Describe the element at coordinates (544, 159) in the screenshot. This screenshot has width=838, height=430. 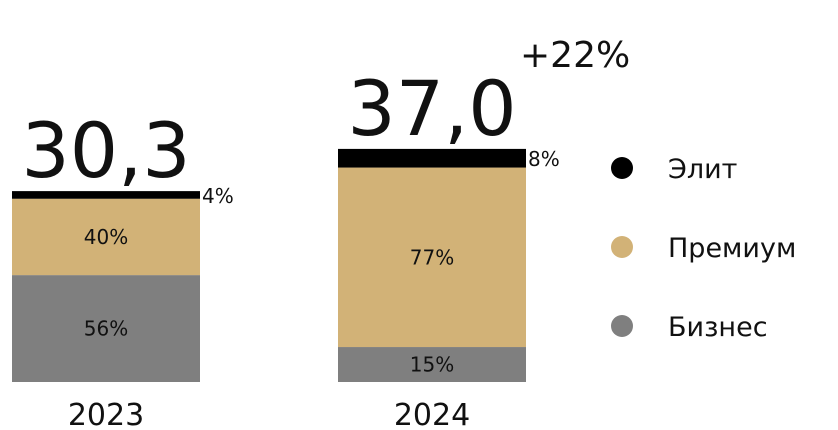
I see `segment-label-elite-2024: 8%` at that location.